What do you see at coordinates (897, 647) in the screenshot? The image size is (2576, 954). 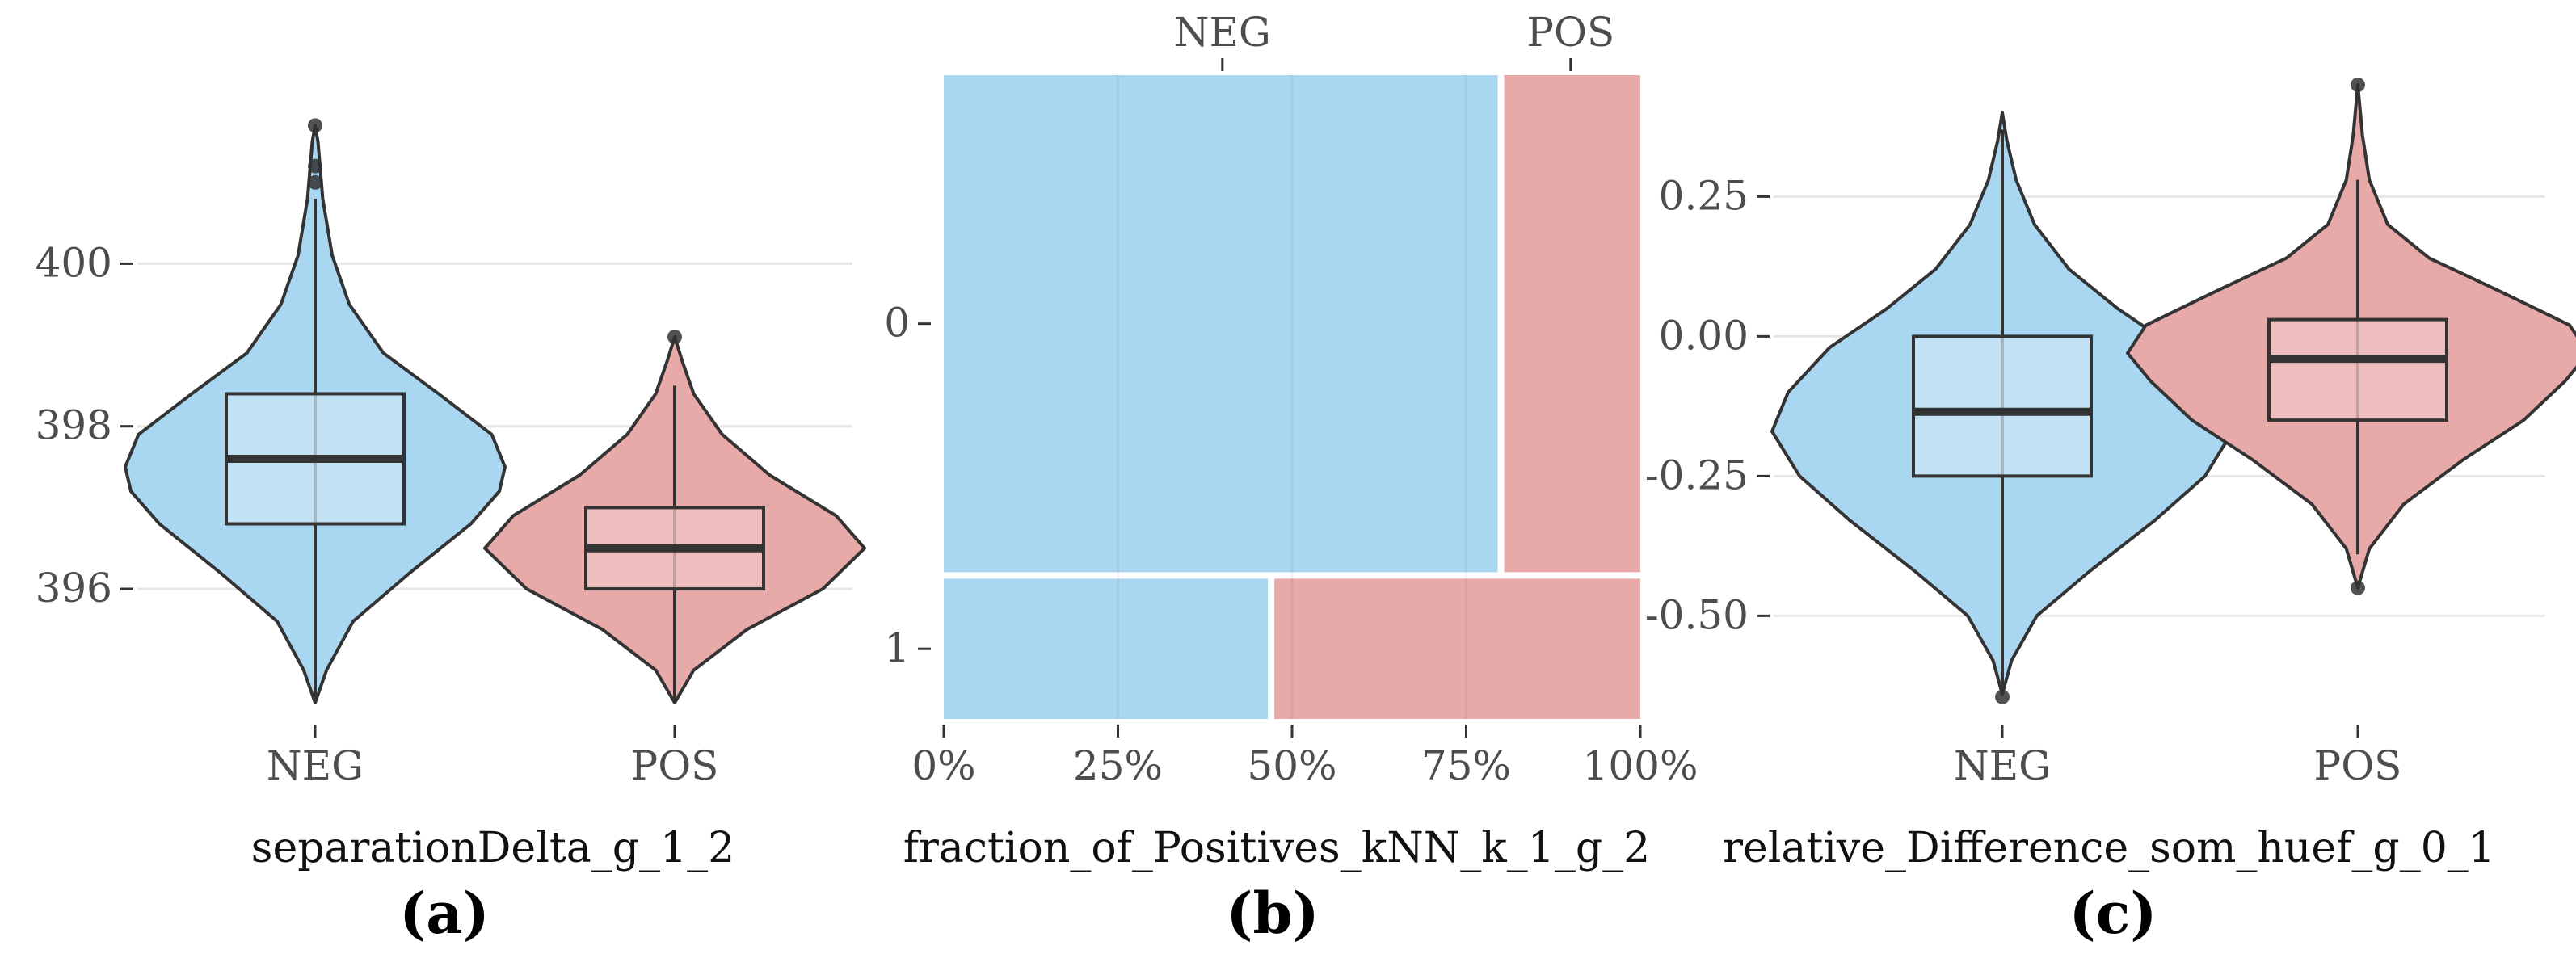 I see `panel-b-y-tick-label: 1` at bounding box center [897, 647].